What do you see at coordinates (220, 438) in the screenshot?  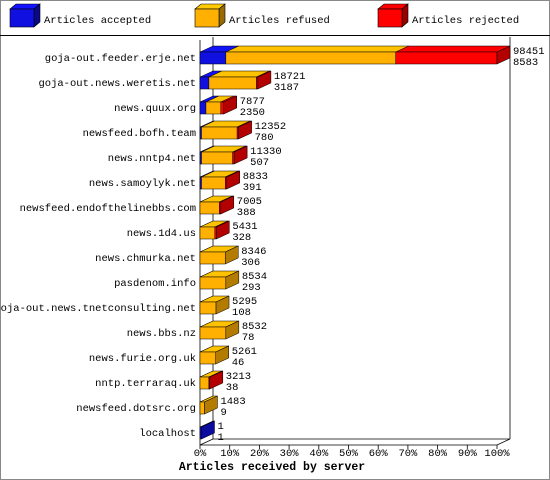 I see `row-count: 1` at bounding box center [220, 438].